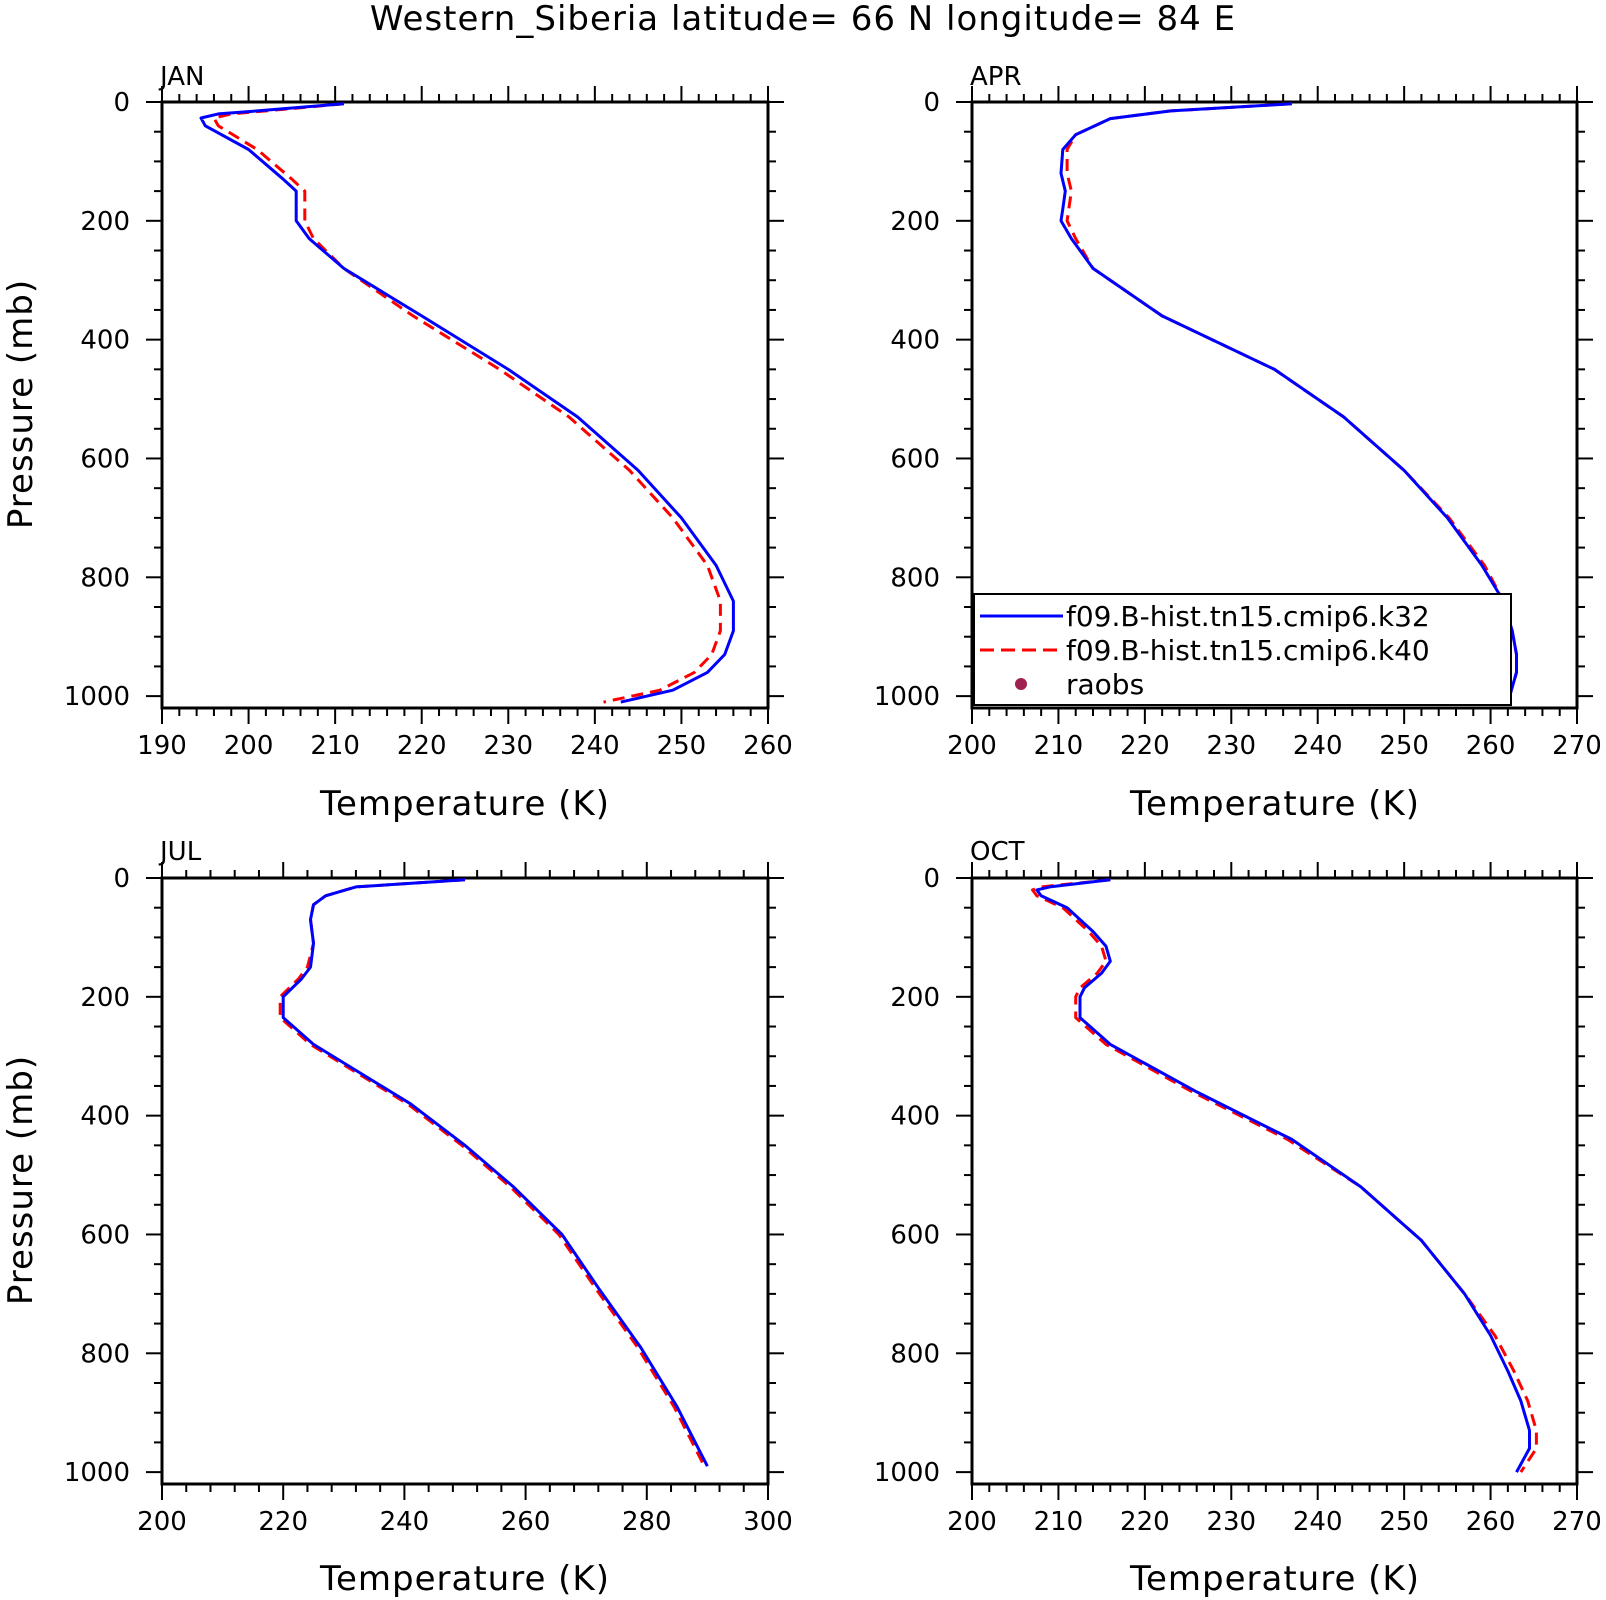 The image size is (1606, 1600). I want to click on xlabel-jul: Temperature (K), so click(464, 1579).